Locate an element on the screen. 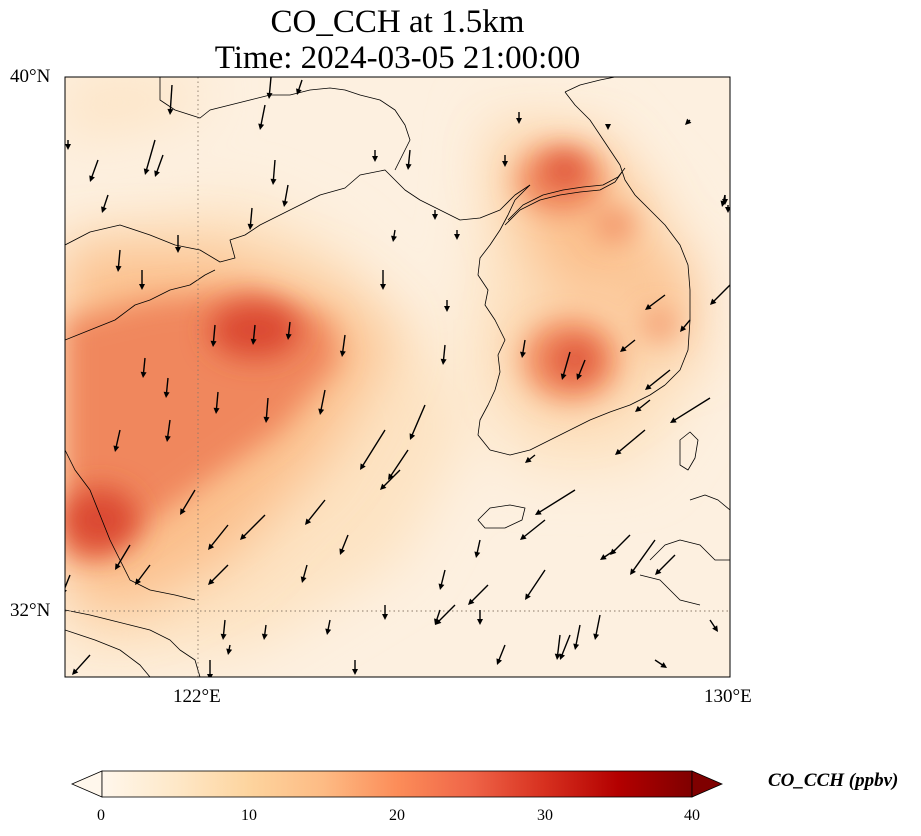 This screenshot has width=921, height=836. lat-tick-40n: 40°N is located at coordinates (30, 76).